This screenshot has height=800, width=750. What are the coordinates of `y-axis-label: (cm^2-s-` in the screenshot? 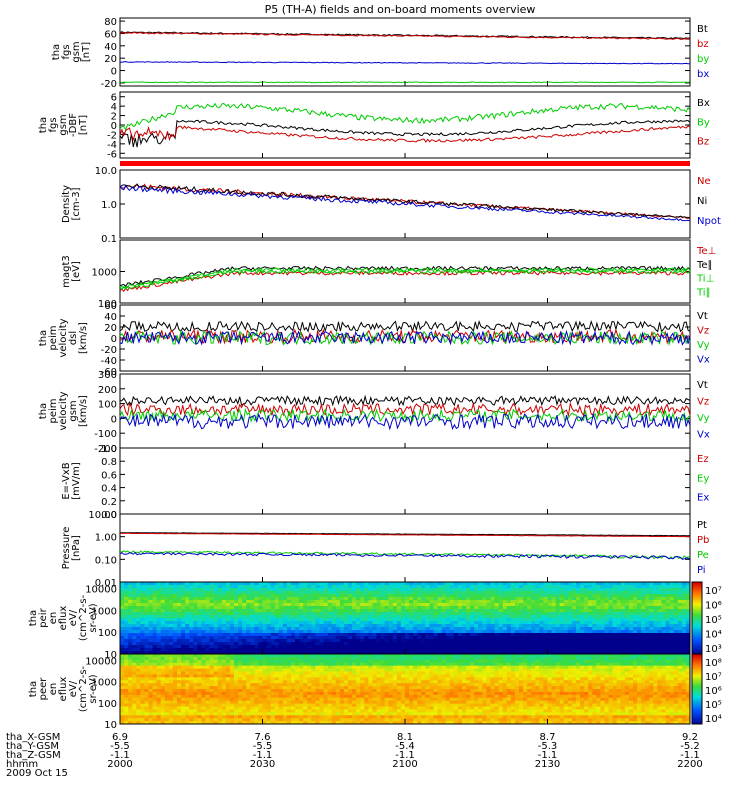 It's located at (83, 688).